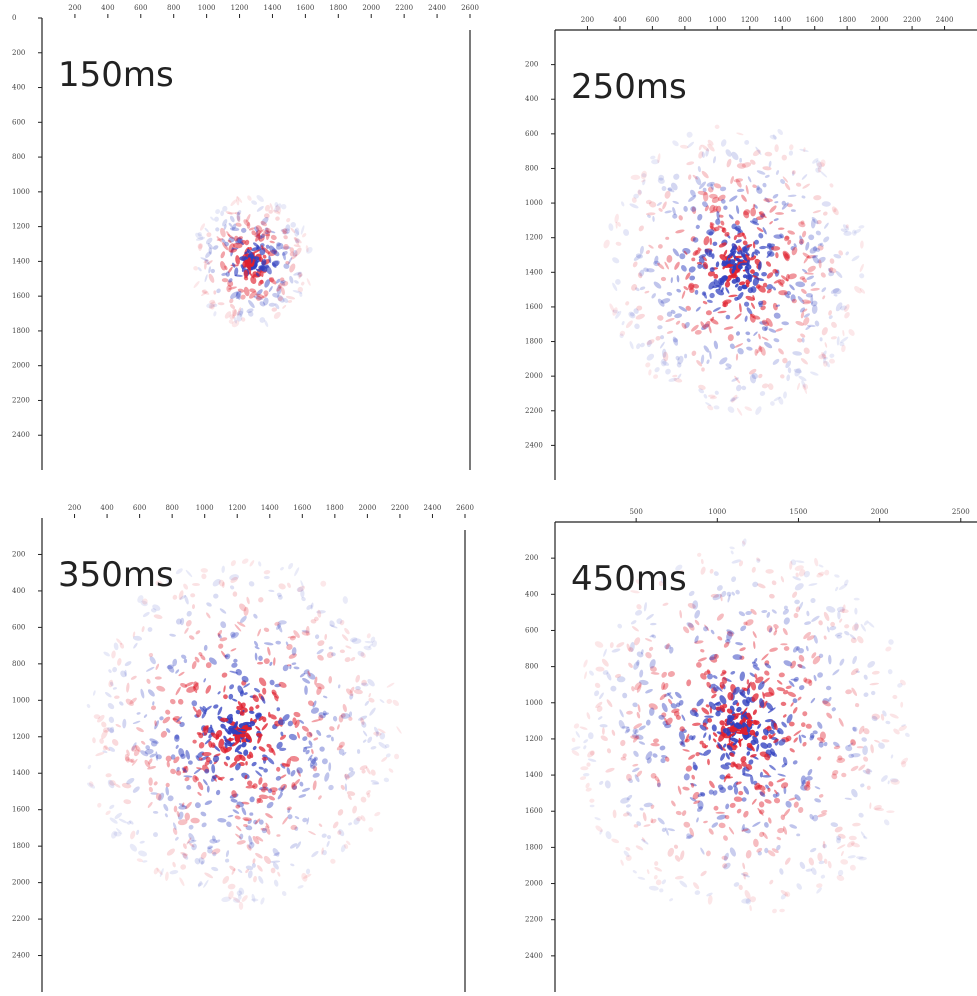  I want to click on x-tick-label: 2200, so click(912, 20).